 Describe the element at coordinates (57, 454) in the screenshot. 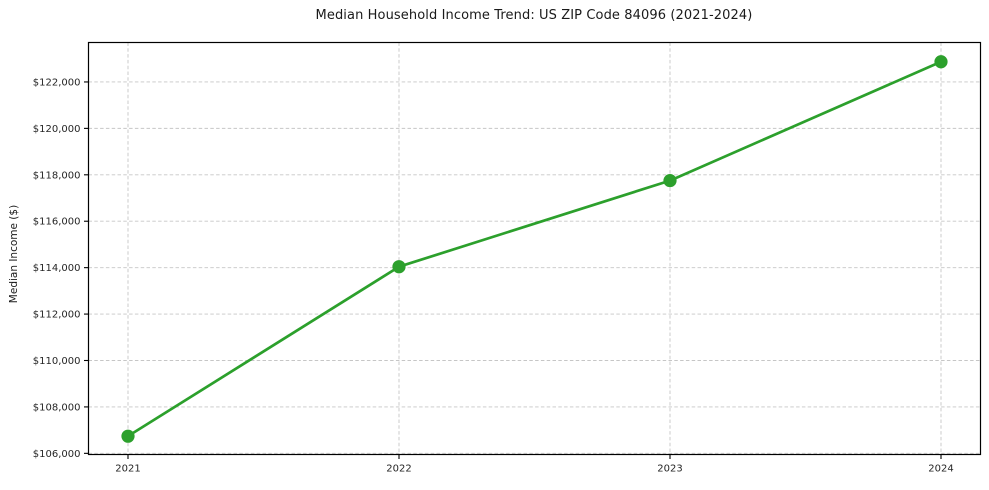

I see `y-tick-label: $106,000` at that location.